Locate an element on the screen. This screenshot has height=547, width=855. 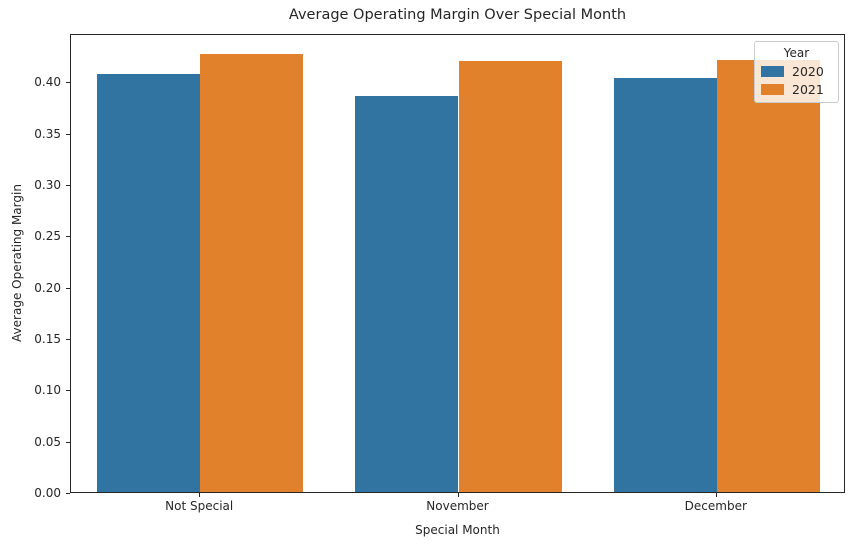
y-tick-label: 0.40 is located at coordinates (47, 82).